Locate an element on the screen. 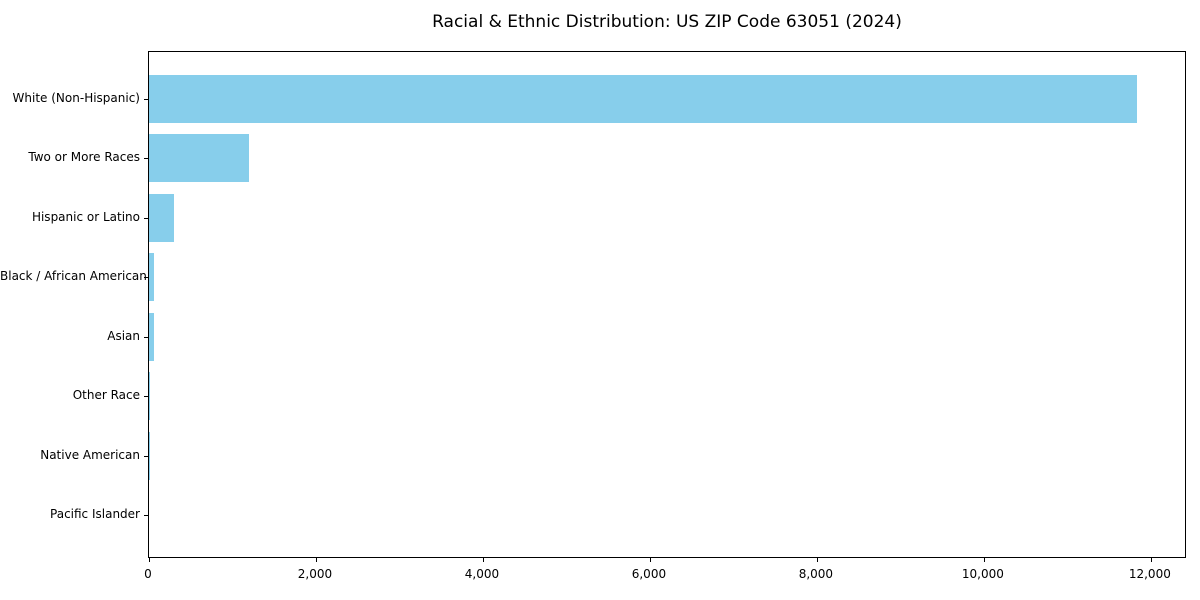 Image resolution: width=1200 pixels, height=600 pixels. x-axis-tick-label: 10,000 is located at coordinates (982, 574).